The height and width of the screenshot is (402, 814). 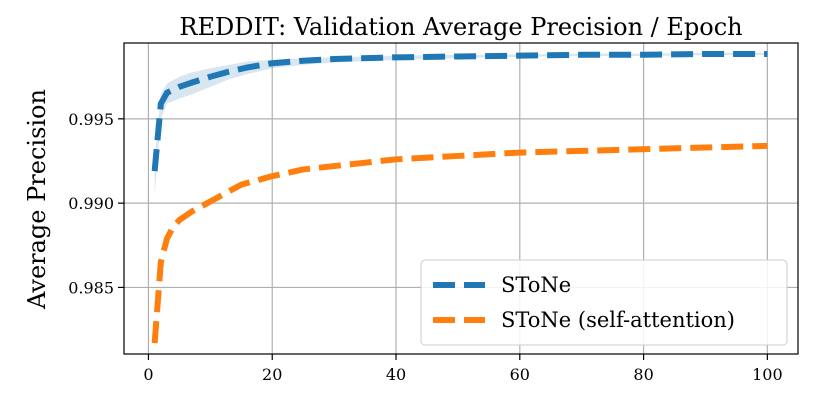 I want to click on x-tick-label: 0, so click(x=148, y=374).